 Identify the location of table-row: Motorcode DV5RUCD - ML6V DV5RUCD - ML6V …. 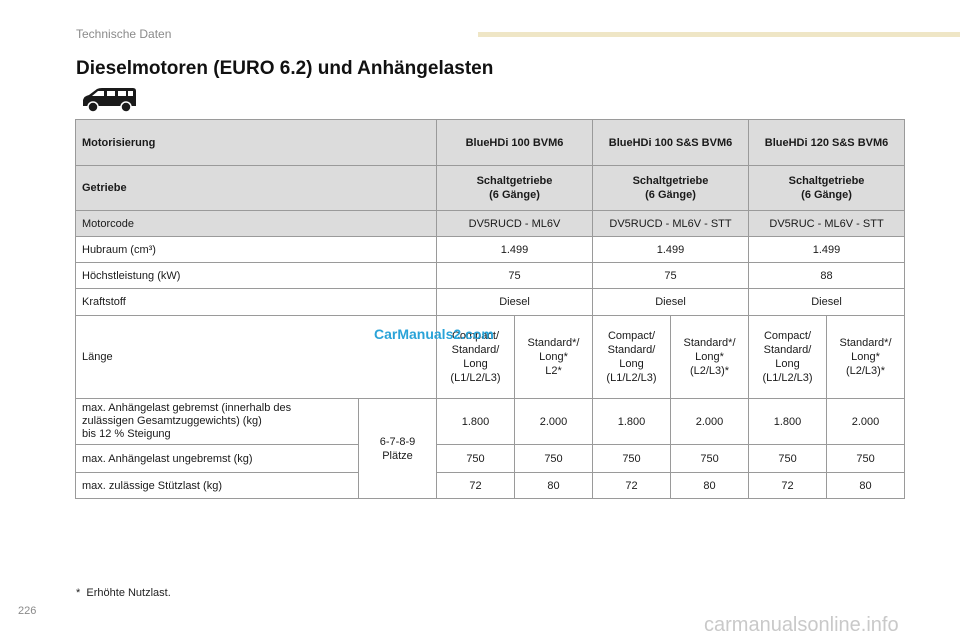
(490, 223).